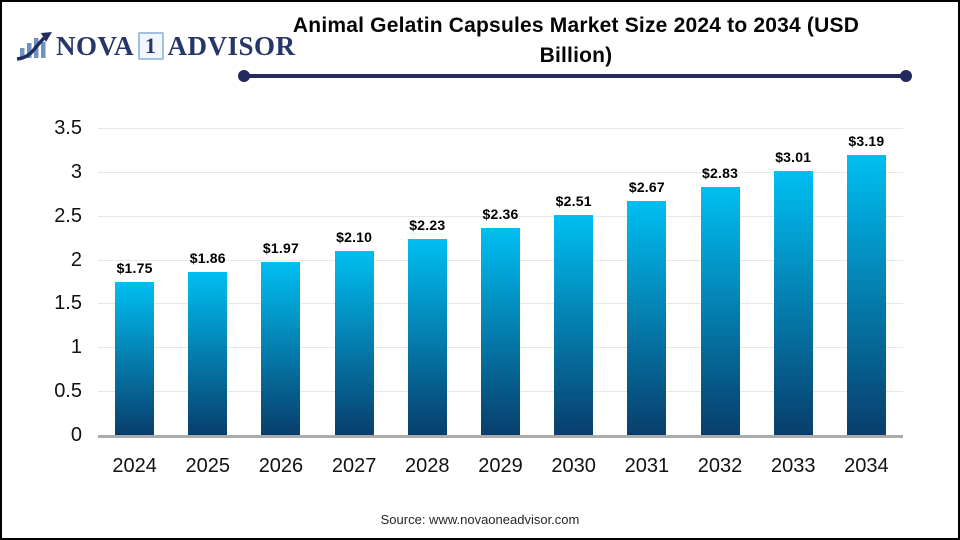 Image resolution: width=960 pixels, height=540 pixels. What do you see at coordinates (576, 55) in the screenshot?
I see `chart-title-line2: Billion)` at bounding box center [576, 55].